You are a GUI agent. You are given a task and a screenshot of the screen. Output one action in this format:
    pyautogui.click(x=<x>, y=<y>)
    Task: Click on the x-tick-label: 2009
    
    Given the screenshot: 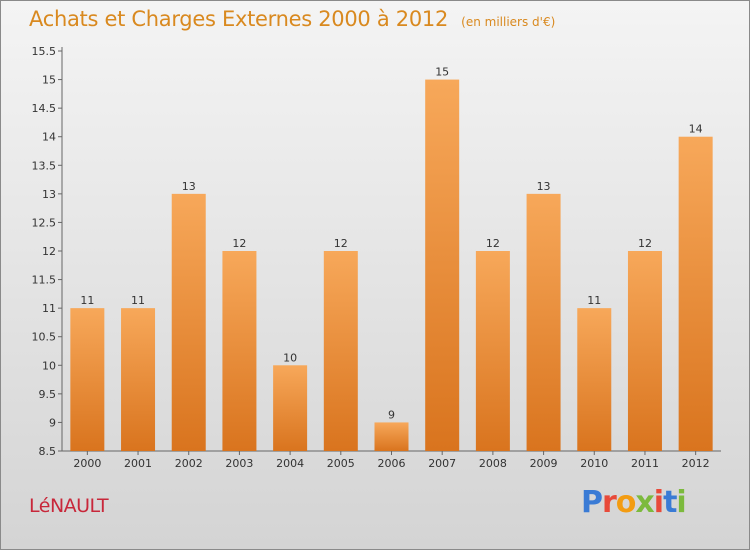 What is the action you would take?
    pyautogui.click(x=544, y=463)
    